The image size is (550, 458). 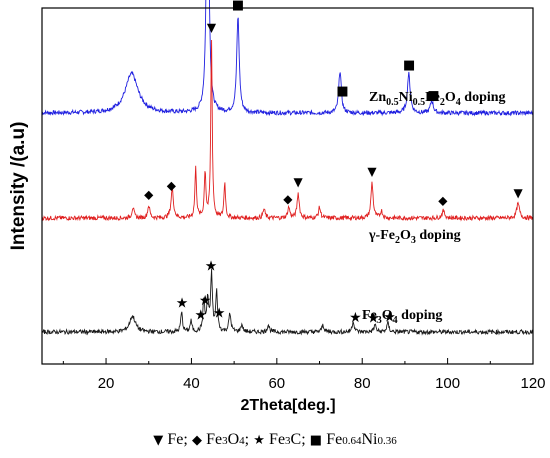 What do you see at coordinates (197, 440) in the screenshot?
I see `diamond-legend-icon: ◆` at bounding box center [197, 440].